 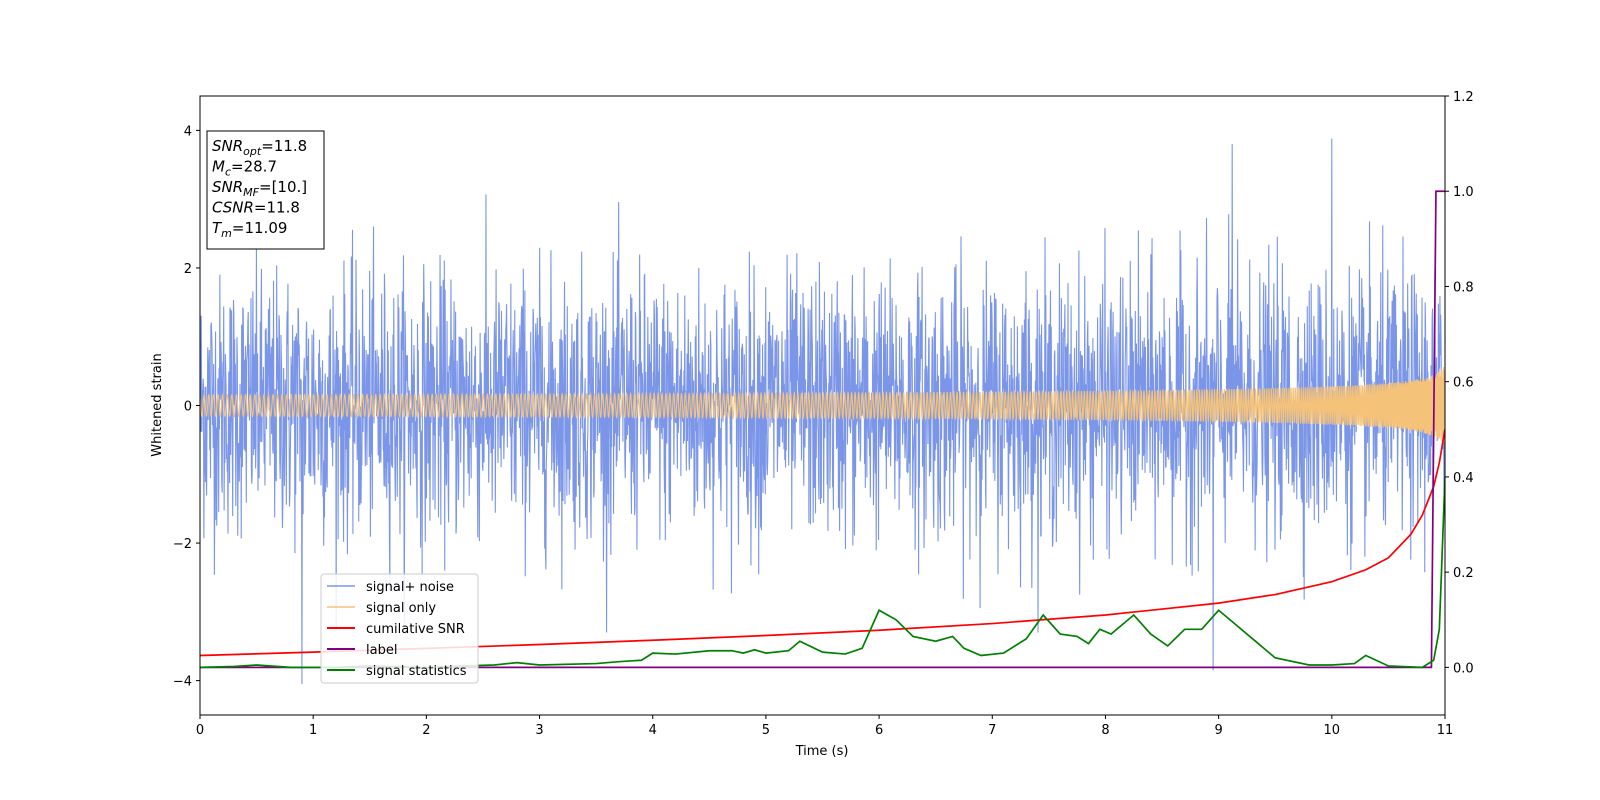 What do you see at coordinates (766, 730) in the screenshot?
I see `x-tick-label: 5` at bounding box center [766, 730].